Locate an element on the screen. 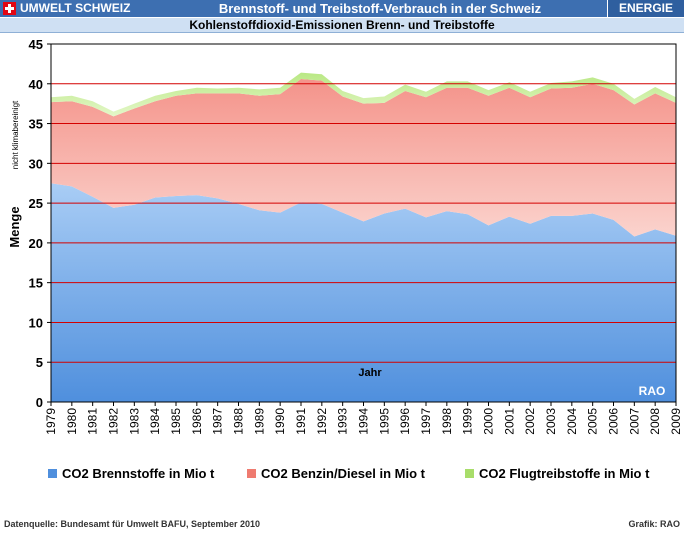 The width and height of the screenshot is (684, 533). x-tick-label: 1988 is located at coordinates (239, 421).